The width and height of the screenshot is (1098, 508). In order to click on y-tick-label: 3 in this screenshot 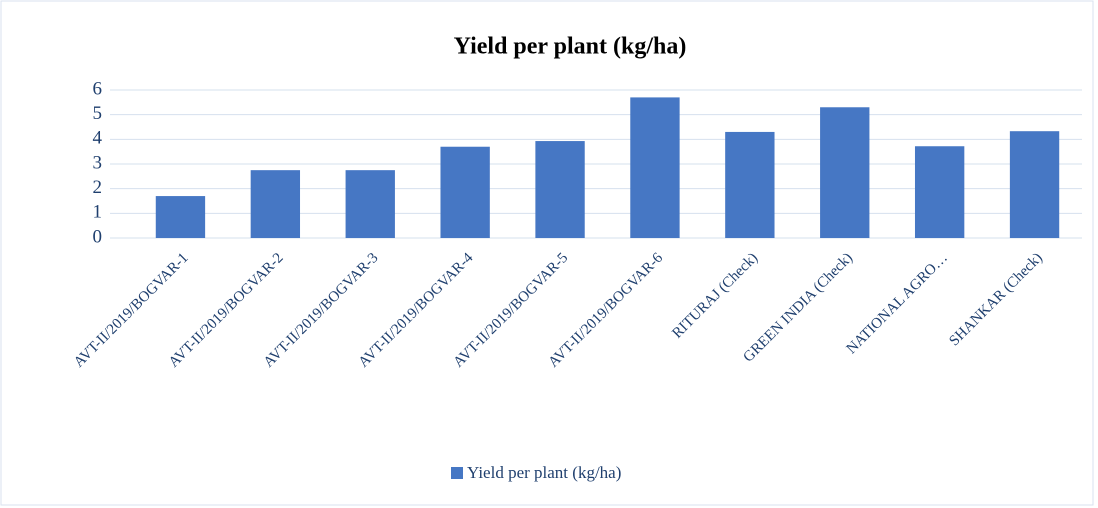, I will do `click(98, 162)`.